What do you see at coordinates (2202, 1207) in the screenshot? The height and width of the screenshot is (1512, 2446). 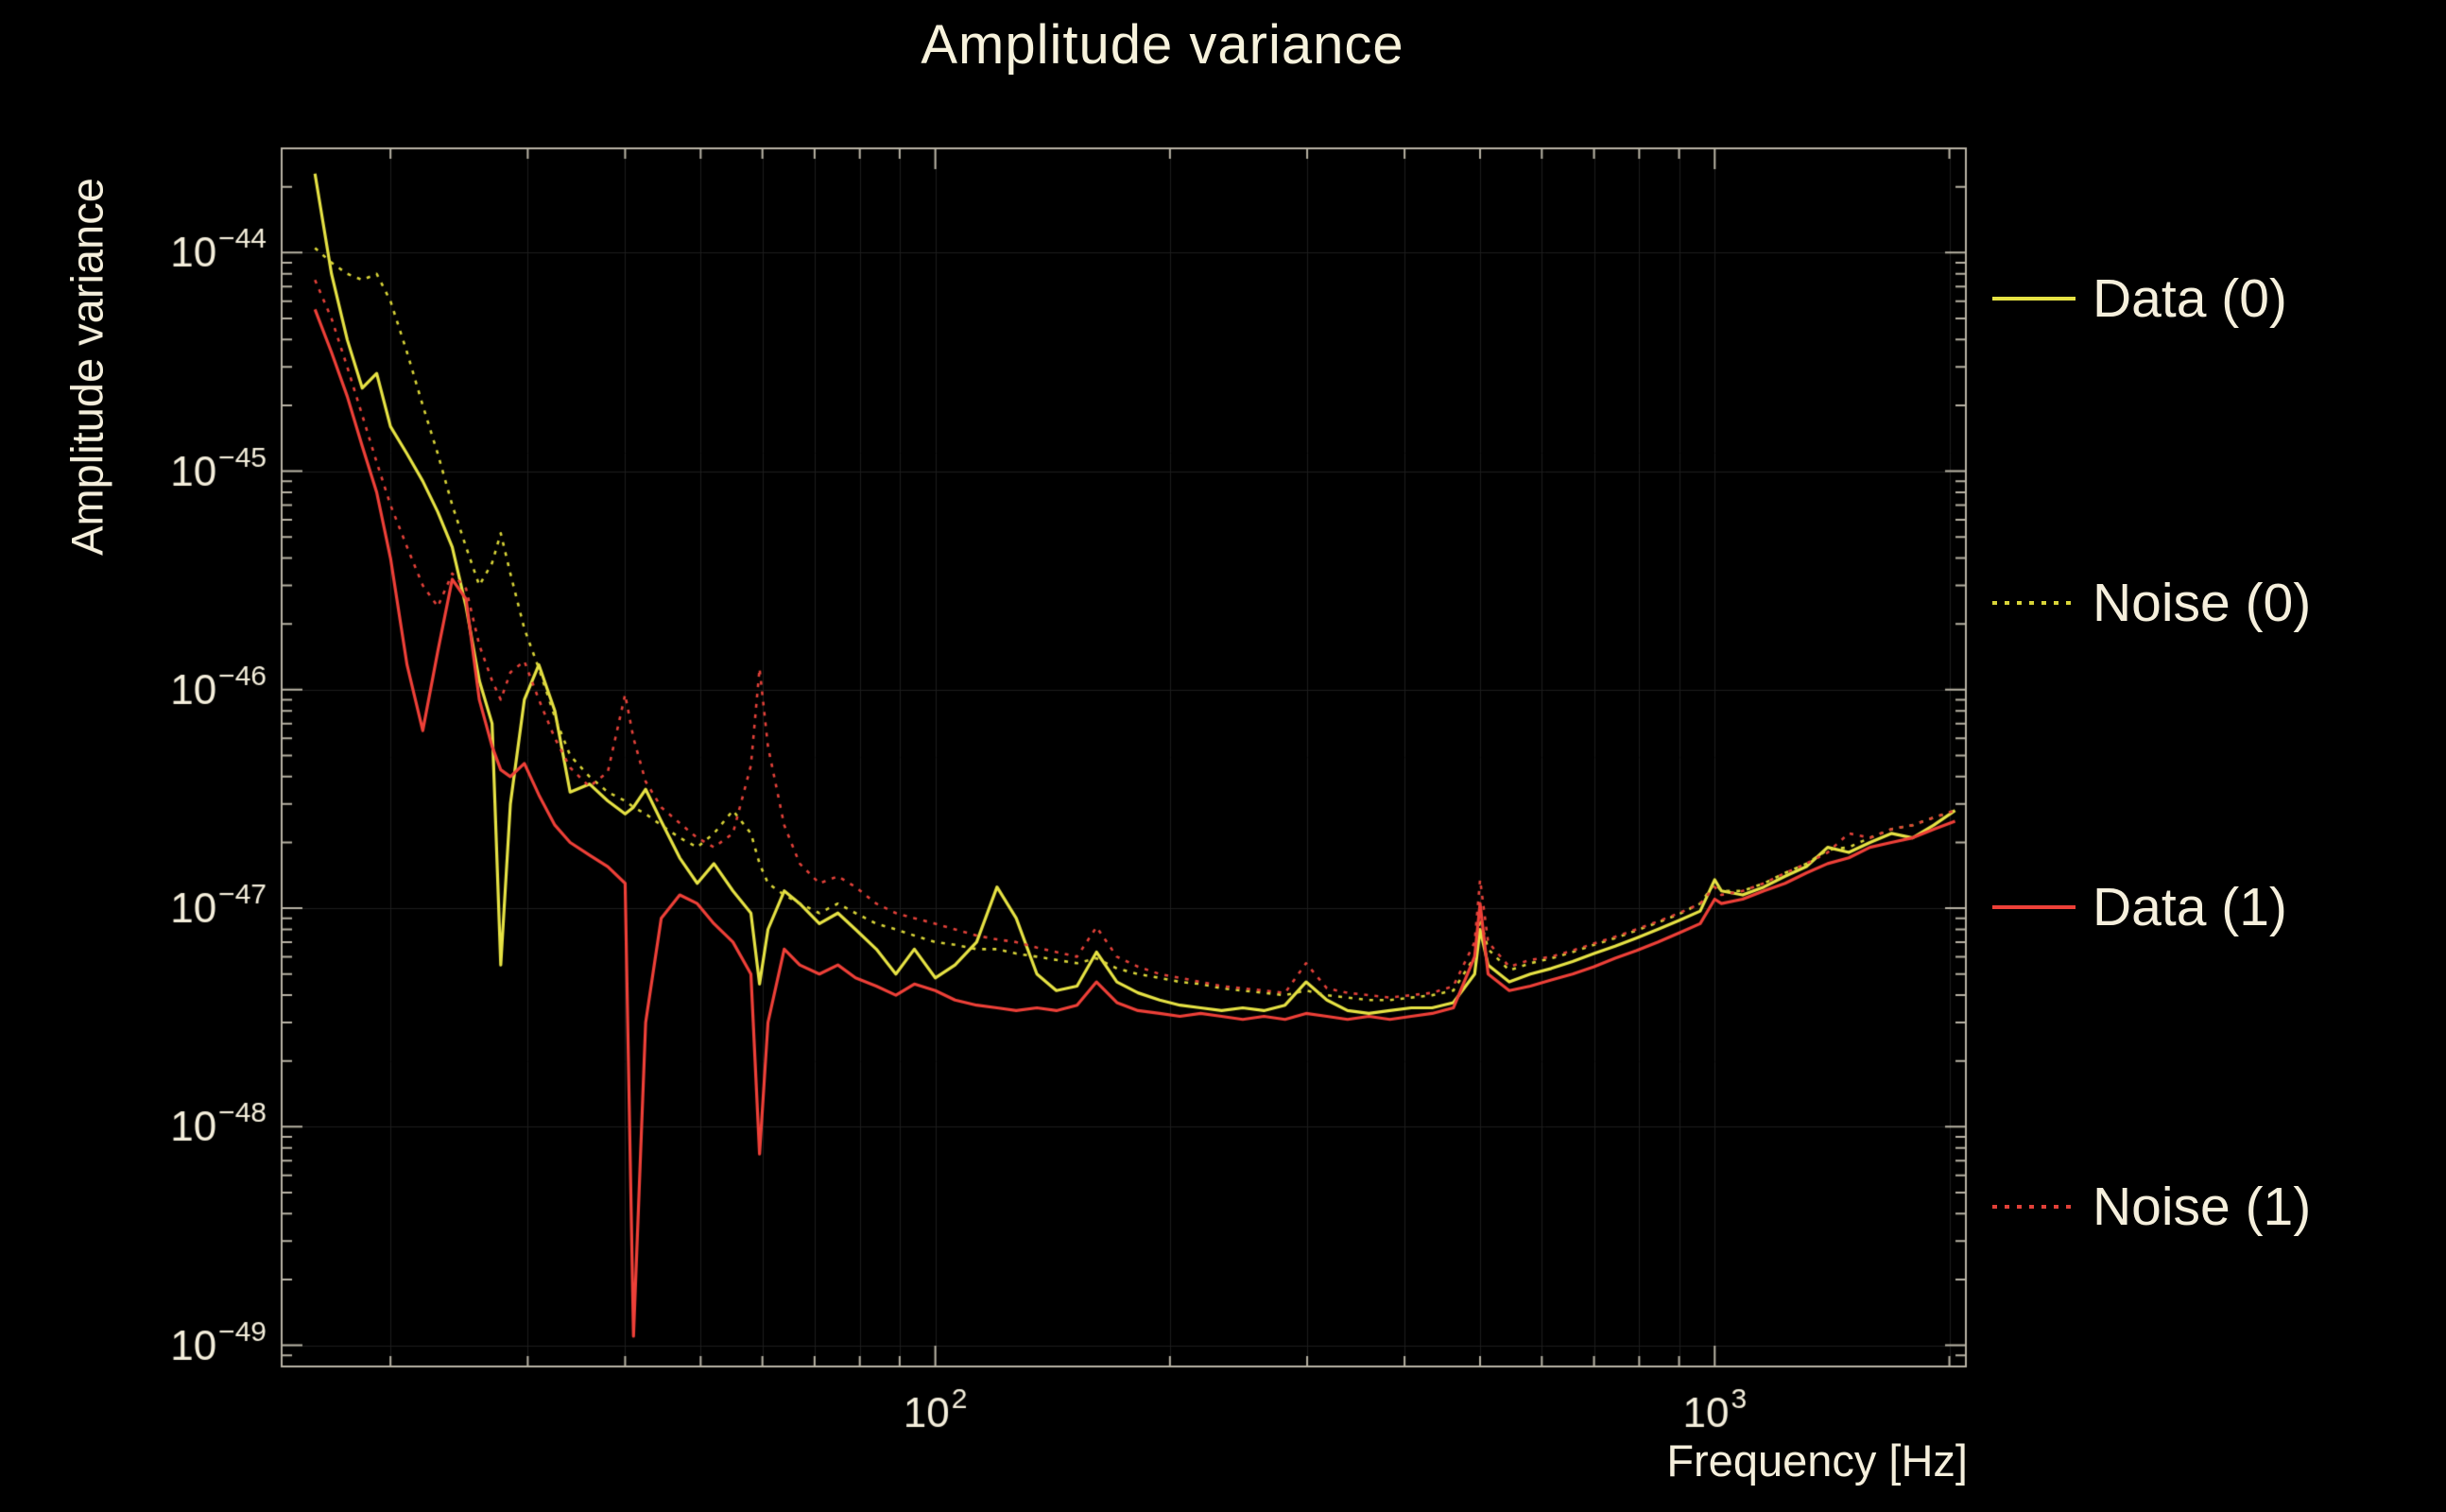 I see `legend-label: Noise (1)` at bounding box center [2202, 1207].